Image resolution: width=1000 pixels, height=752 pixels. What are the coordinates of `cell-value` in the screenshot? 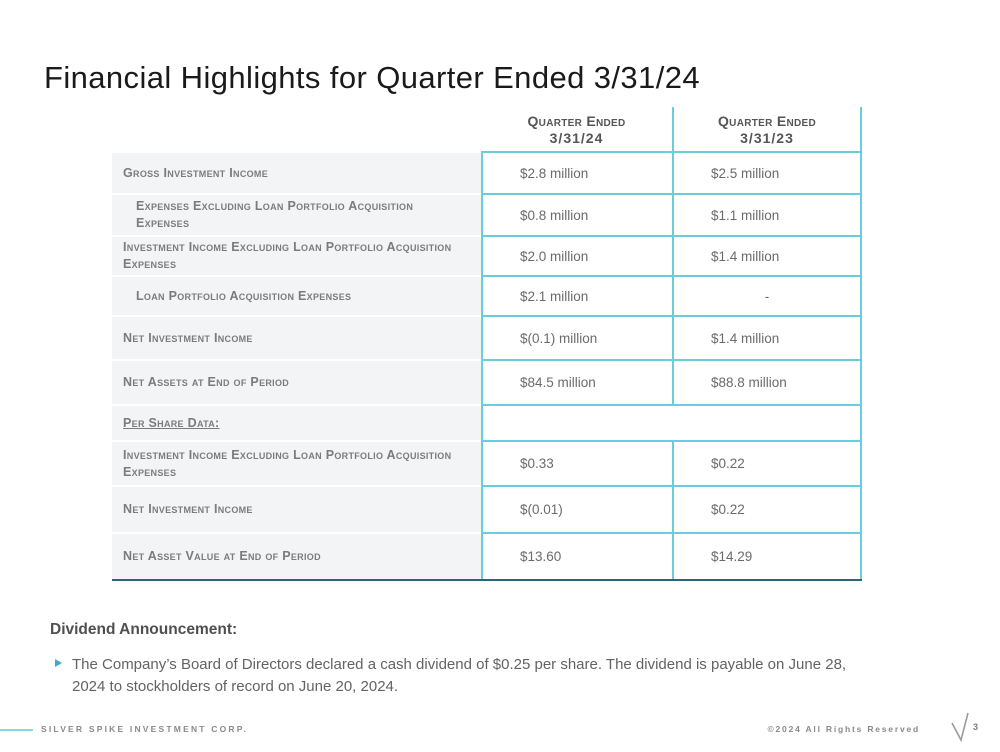 It's located at (671, 424).